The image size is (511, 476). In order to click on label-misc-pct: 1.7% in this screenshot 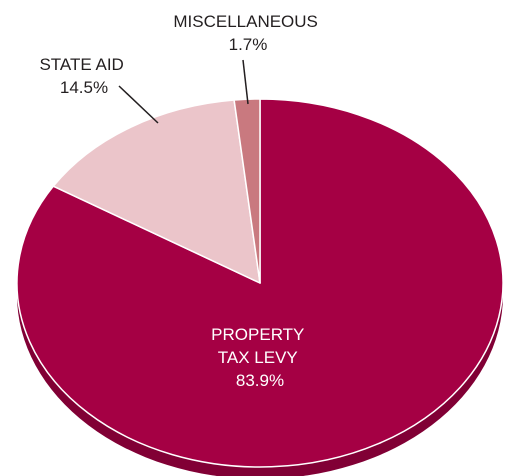, I will do `click(248, 44)`.